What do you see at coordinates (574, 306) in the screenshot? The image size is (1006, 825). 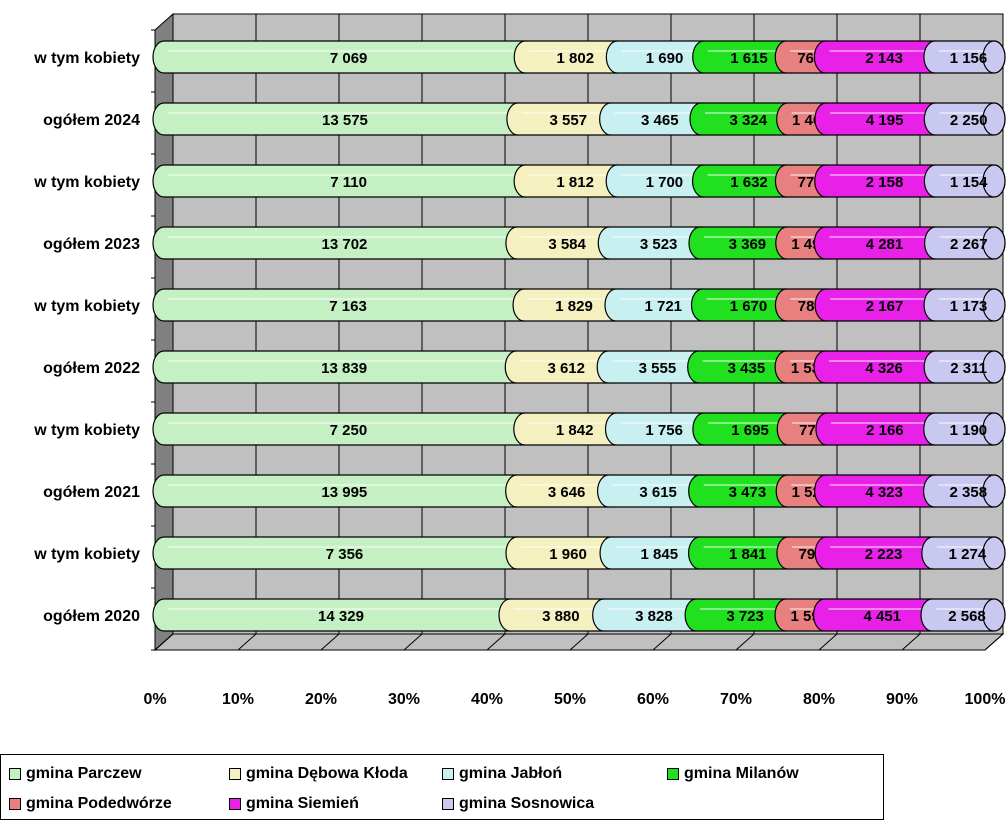 I see `data-label: 1 829` at bounding box center [574, 306].